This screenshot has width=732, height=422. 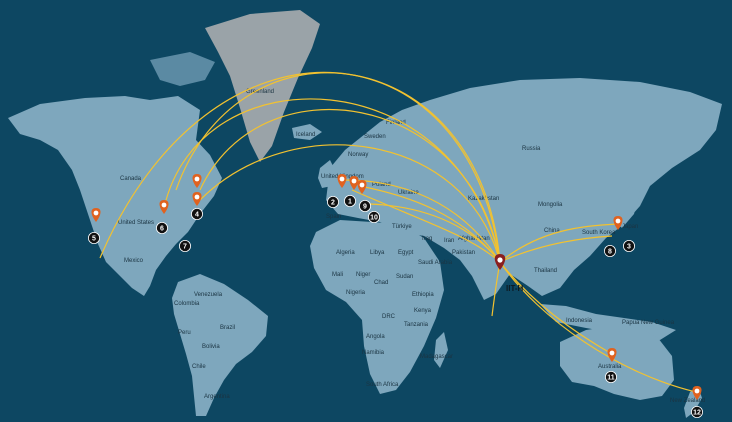 What do you see at coordinates (381, 185) in the screenshot?
I see `label-poland: Poland` at bounding box center [381, 185].